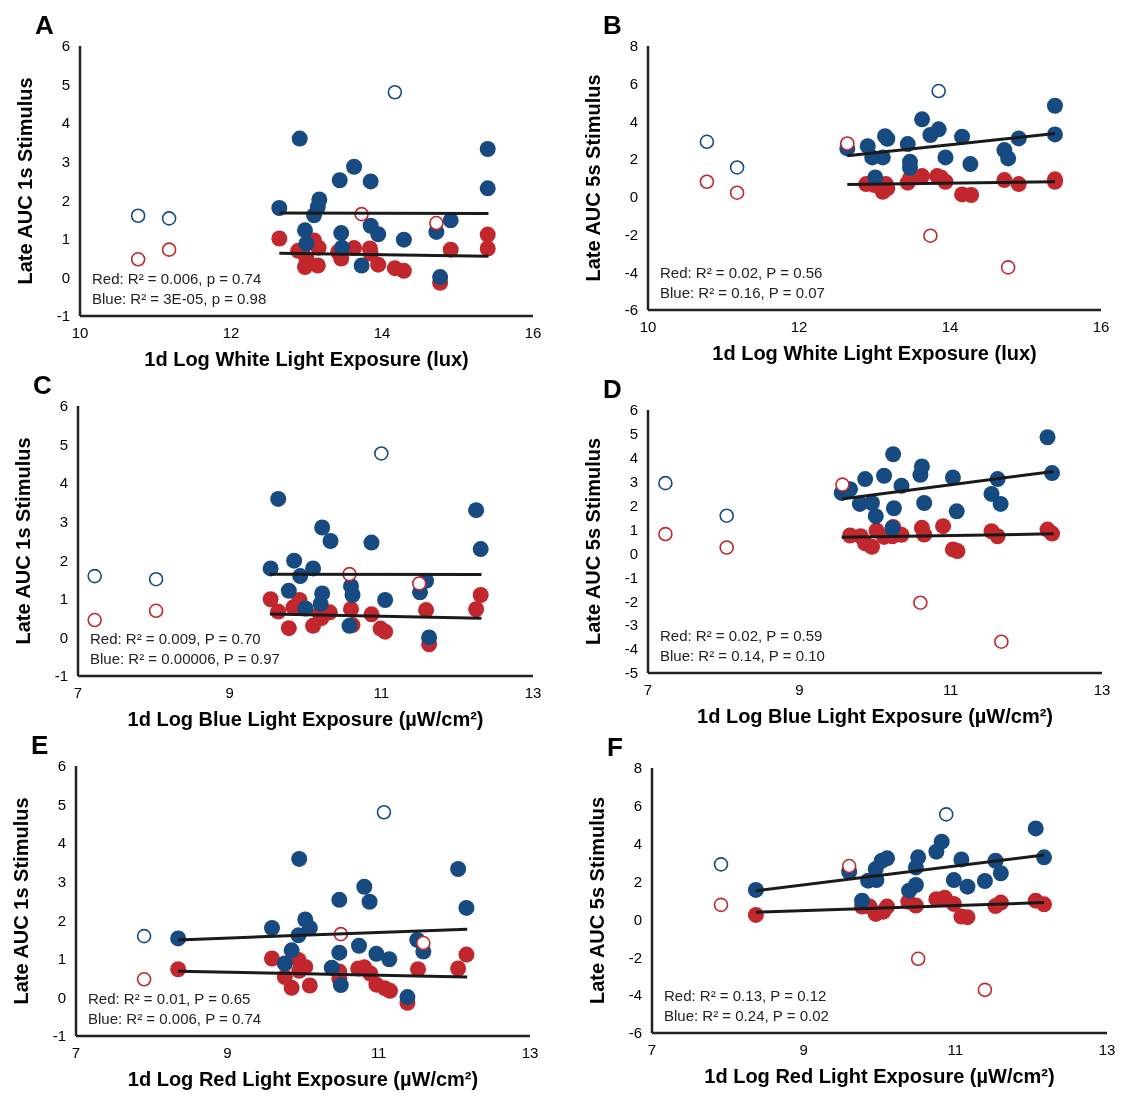 The height and width of the screenshot is (1105, 1122). What do you see at coordinates (612, 389) in the screenshot?
I see `chart-title: D` at bounding box center [612, 389].